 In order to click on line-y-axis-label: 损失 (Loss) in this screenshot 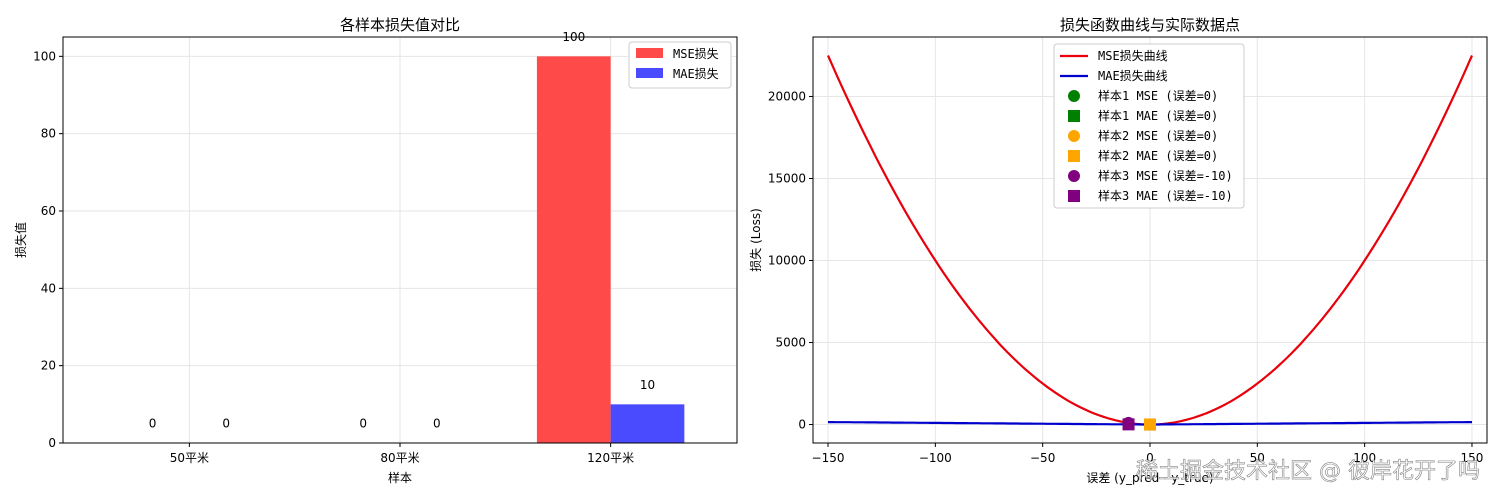, I will do `click(755, 240)`.